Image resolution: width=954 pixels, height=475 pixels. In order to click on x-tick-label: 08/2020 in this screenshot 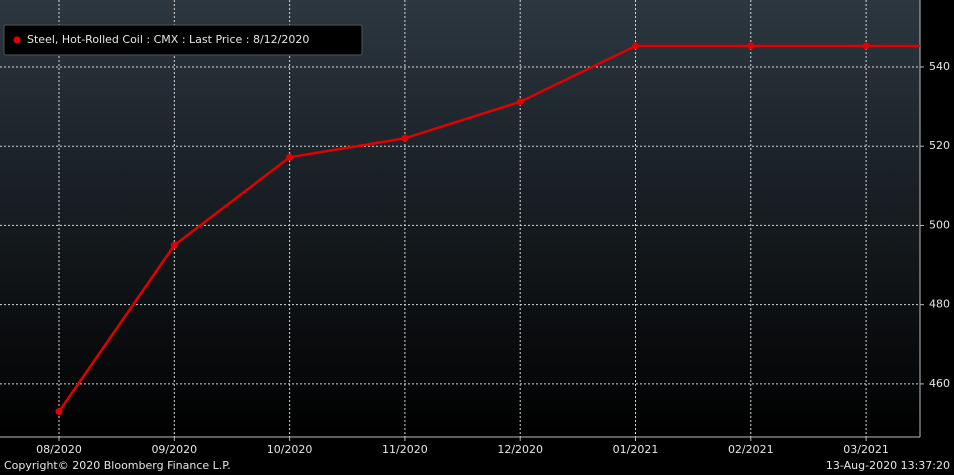, I will do `click(59, 449)`.